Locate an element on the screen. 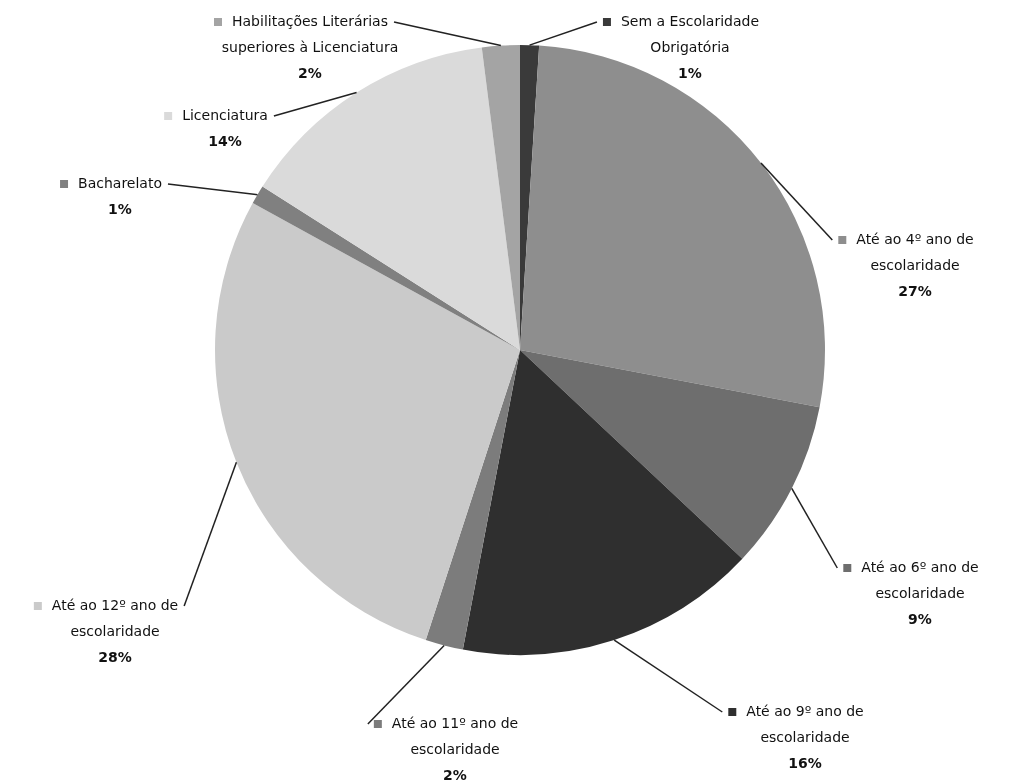 Image resolution: width=1025 pixels, height=782 pixels. data-label: 14% is located at coordinates (225, 140).